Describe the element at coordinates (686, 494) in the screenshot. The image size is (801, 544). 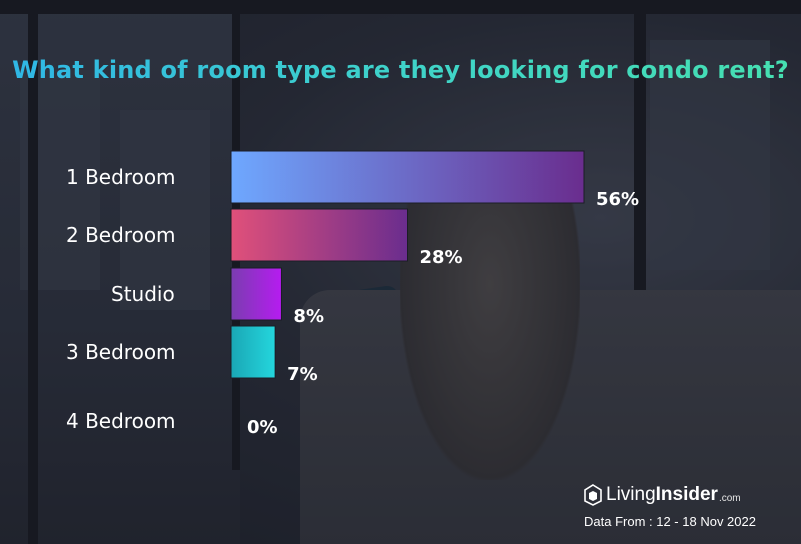
I see `brand-name-bold: Insider` at that location.